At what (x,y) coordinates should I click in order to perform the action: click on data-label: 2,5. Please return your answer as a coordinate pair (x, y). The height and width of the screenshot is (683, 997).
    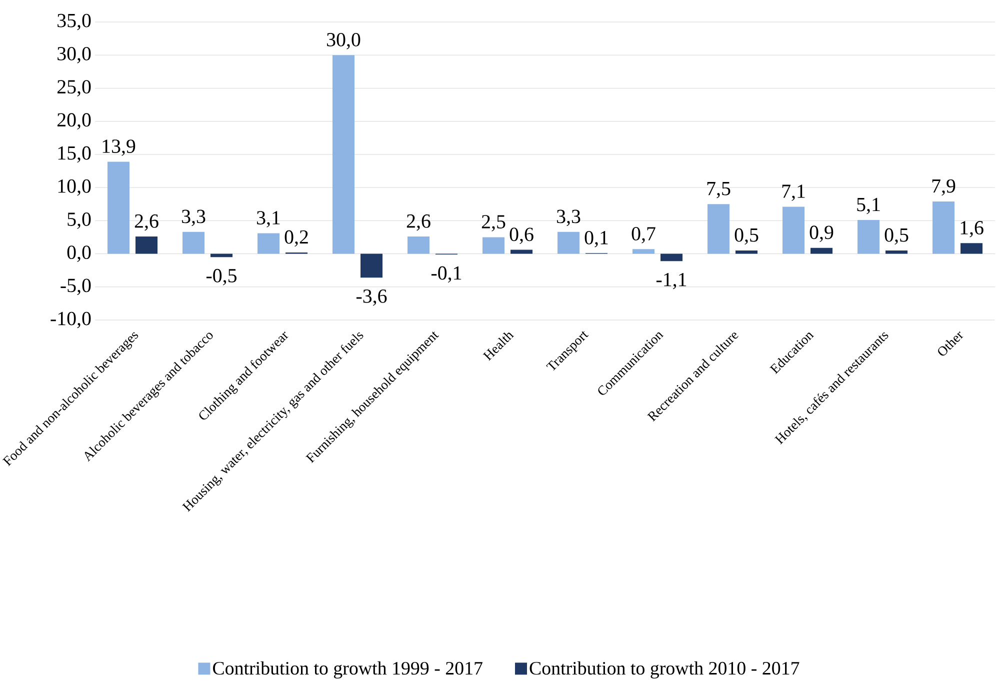
    Looking at the image, I should click on (494, 223).